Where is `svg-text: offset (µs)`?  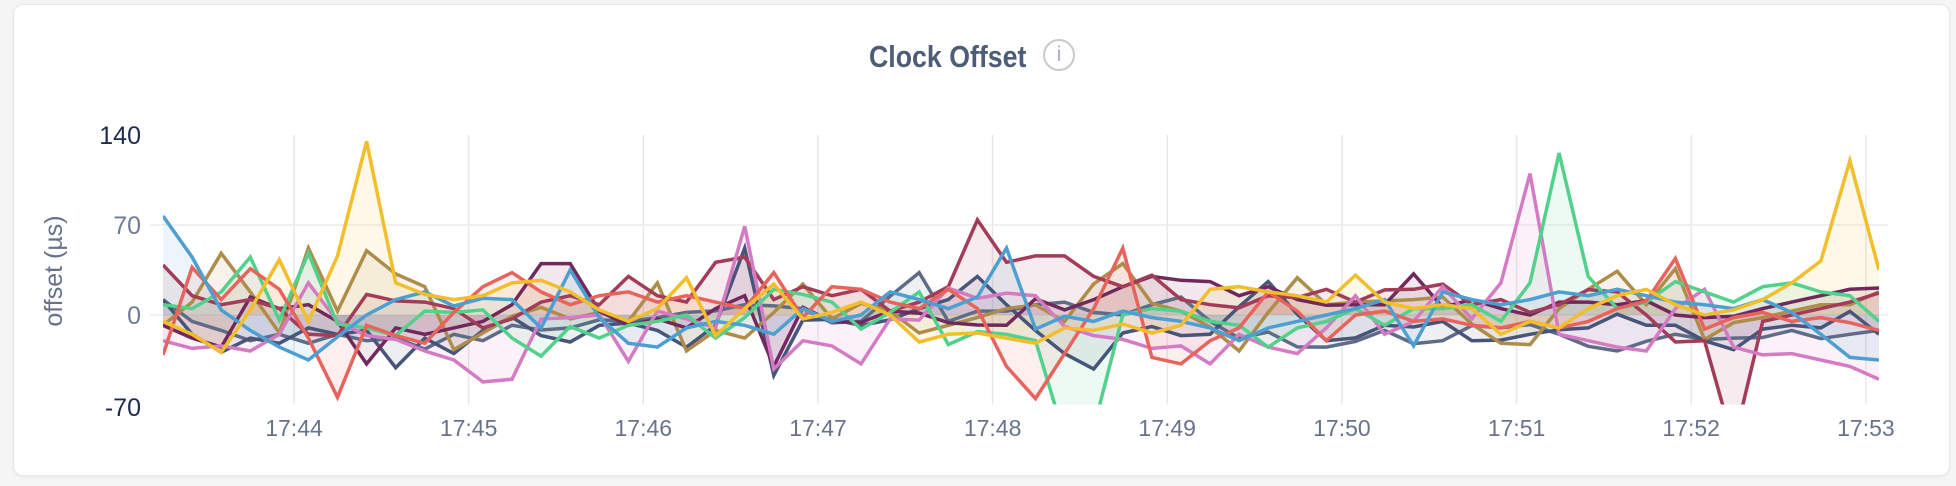 svg-text: offset (µs) is located at coordinates (54, 270).